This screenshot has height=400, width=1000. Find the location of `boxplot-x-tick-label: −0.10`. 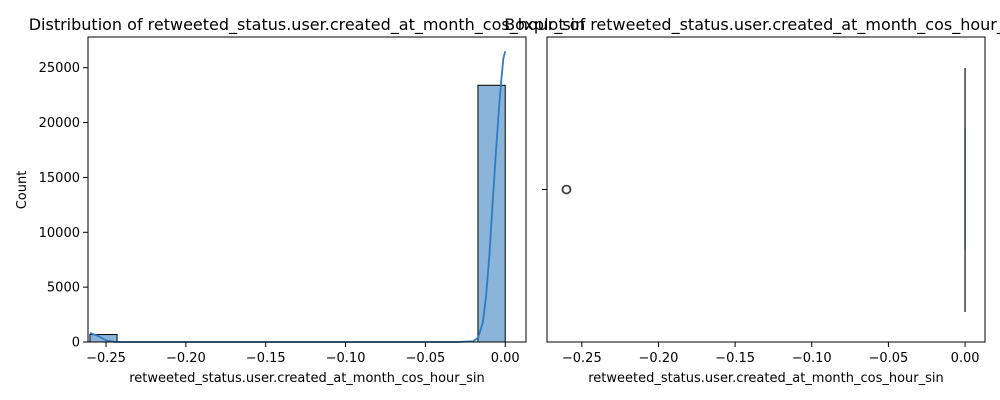

boxplot-x-tick-label: −0.10 is located at coordinates (812, 358).